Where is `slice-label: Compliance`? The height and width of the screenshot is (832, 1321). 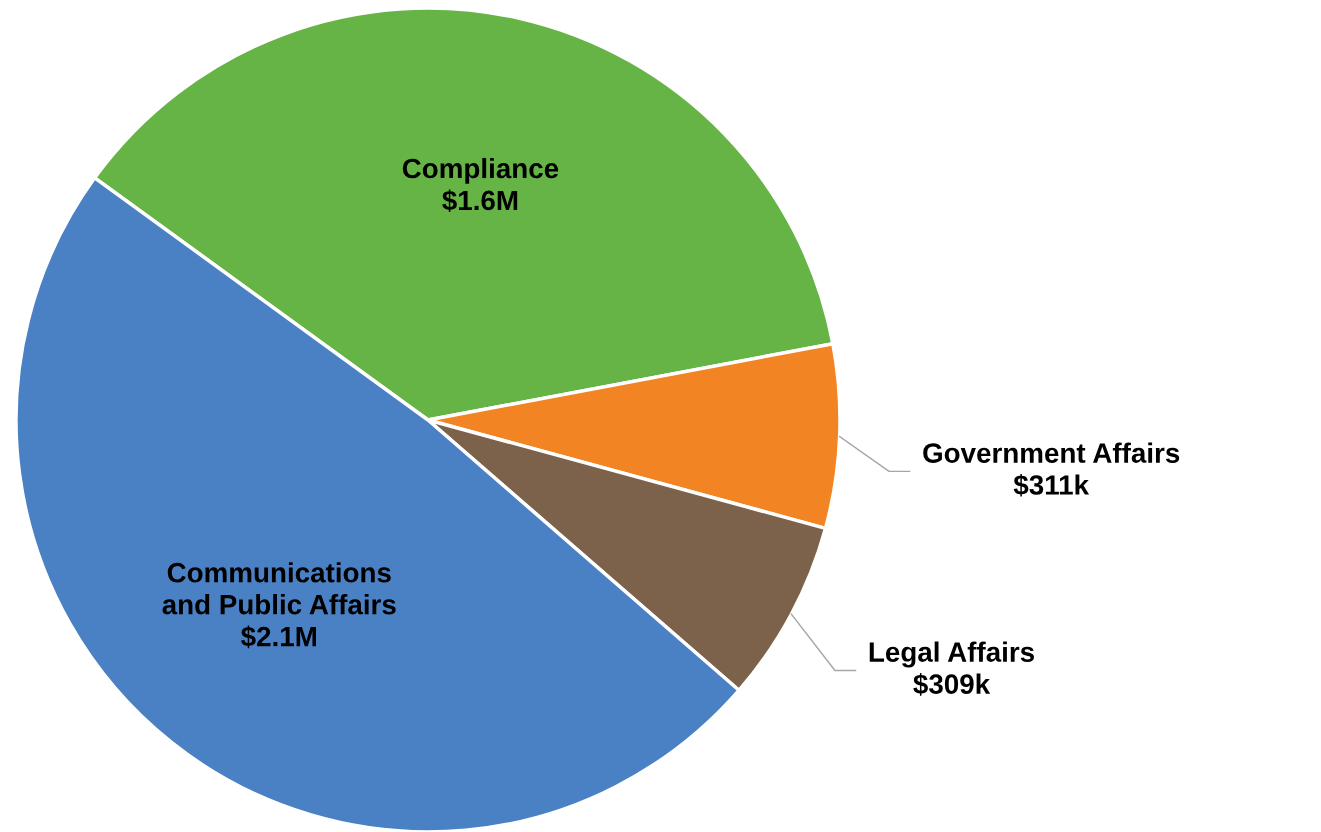
slice-label: Compliance is located at coordinates (480, 170).